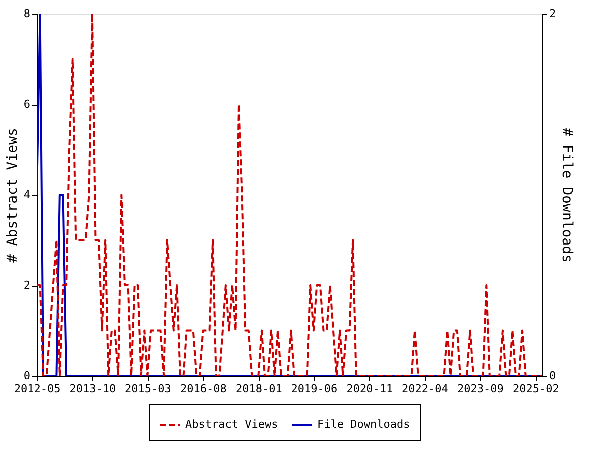 The height and width of the screenshot is (450, 600). I want to click on y-tick-label: 6, so click(27, 104).